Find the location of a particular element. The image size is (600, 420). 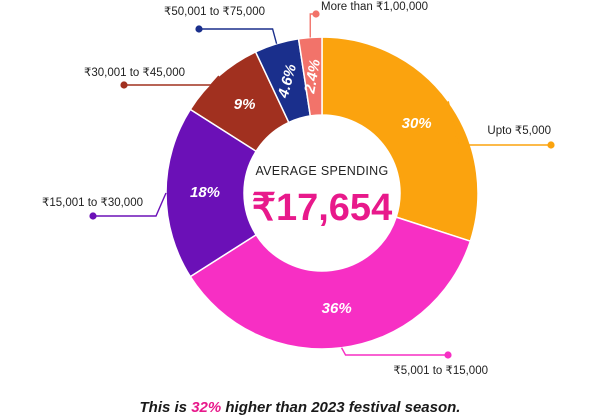

slice-value-label: 9% is located at coordinates (245, 104).